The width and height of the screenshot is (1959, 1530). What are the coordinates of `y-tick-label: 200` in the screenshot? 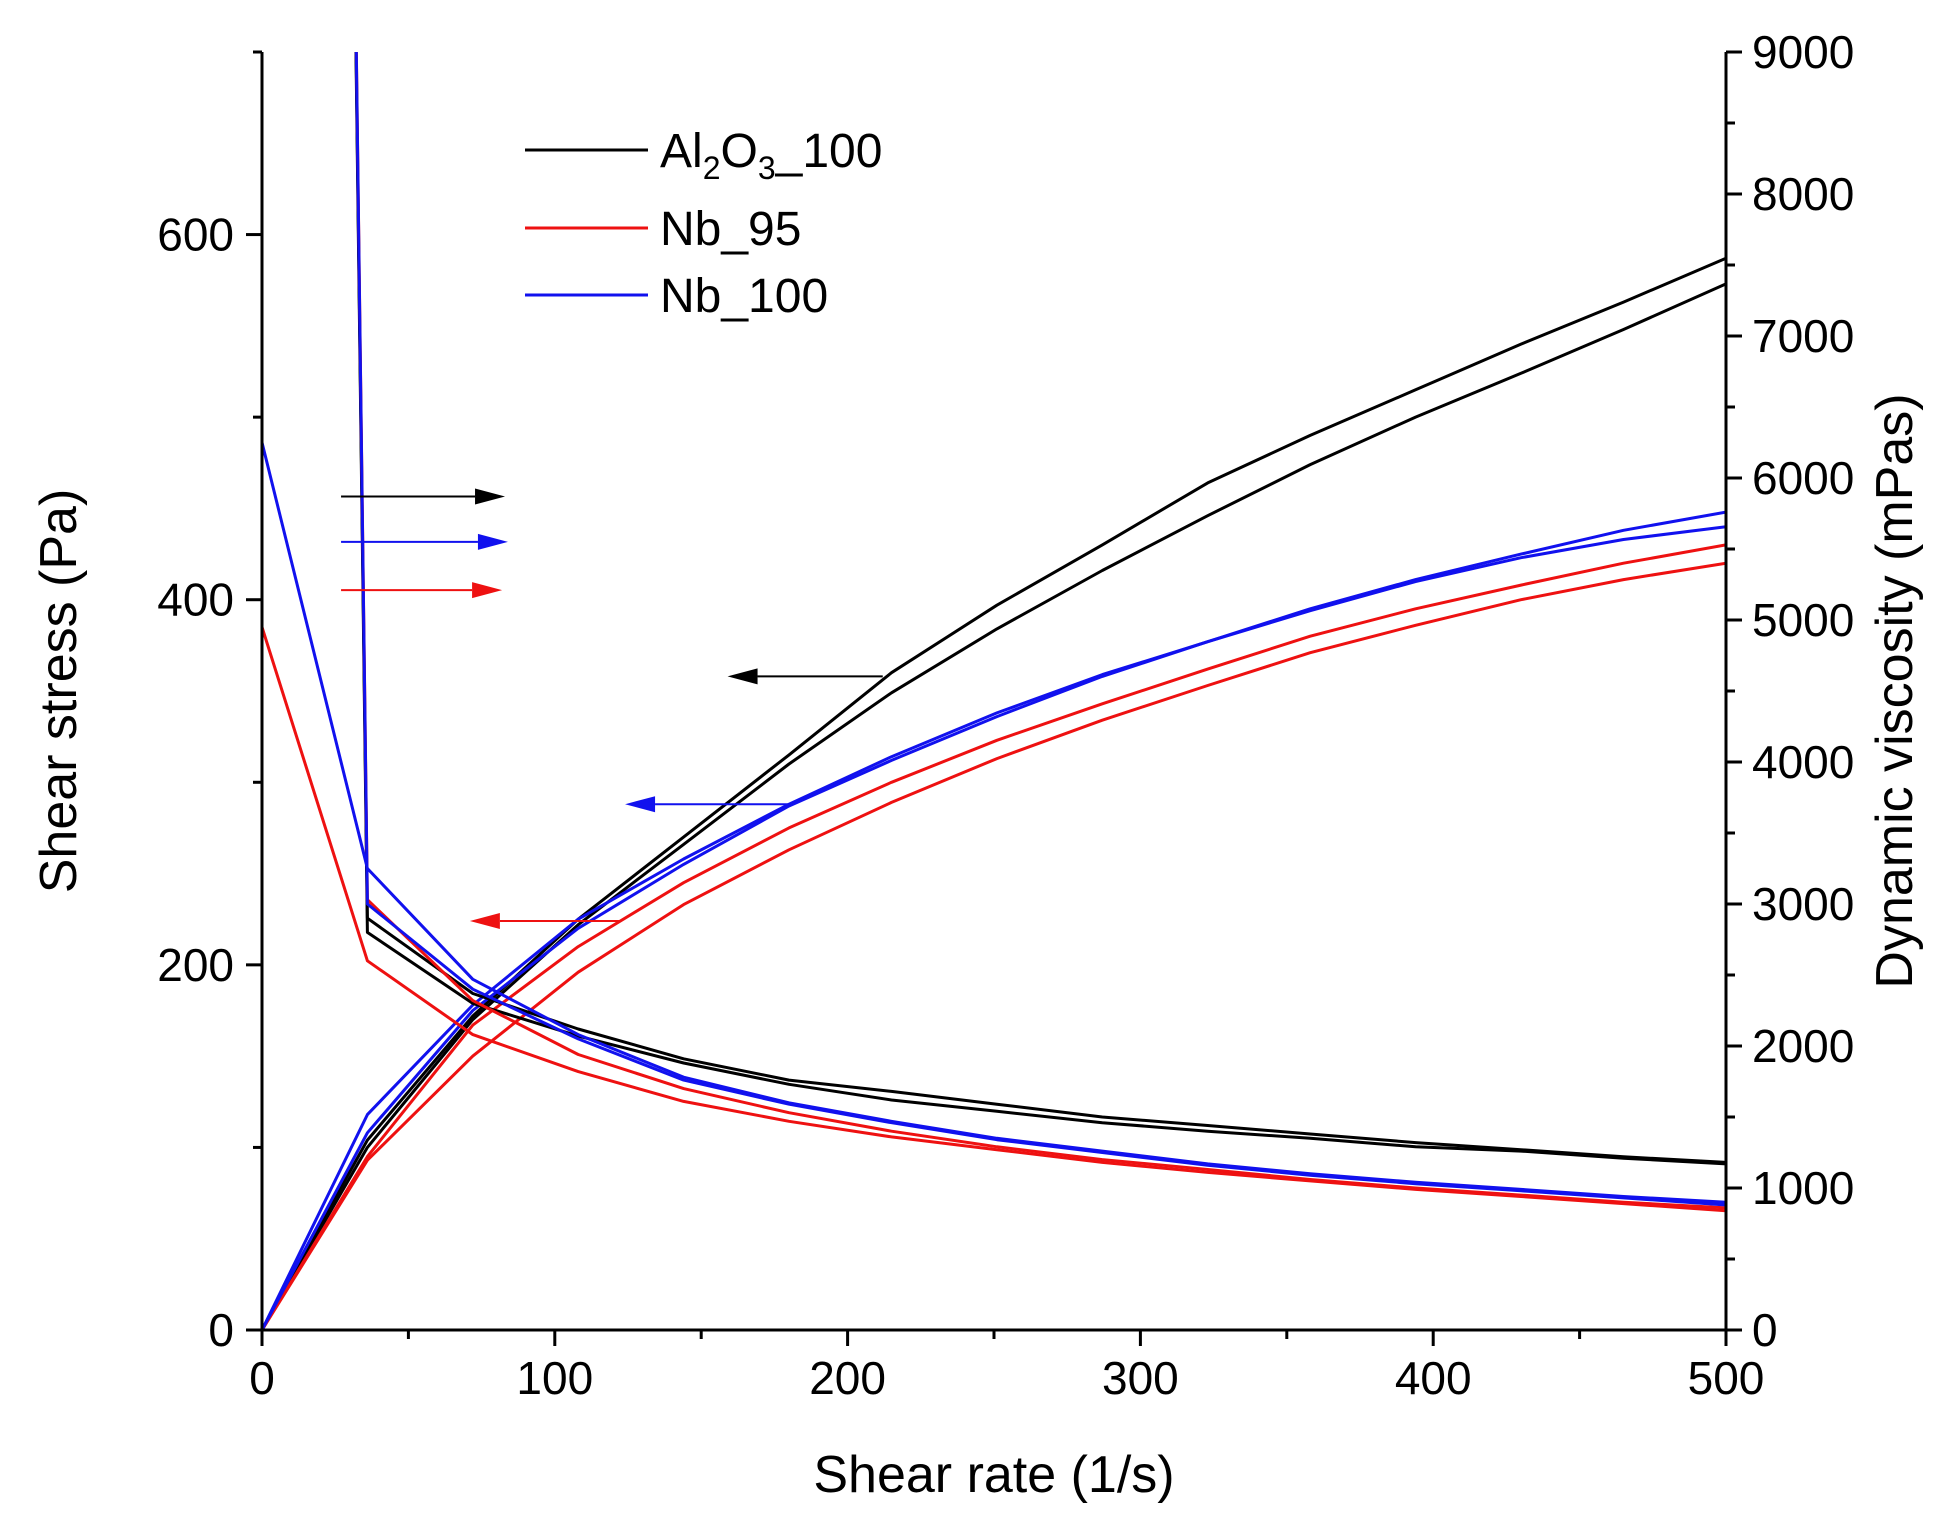 It's located at (195, 965).